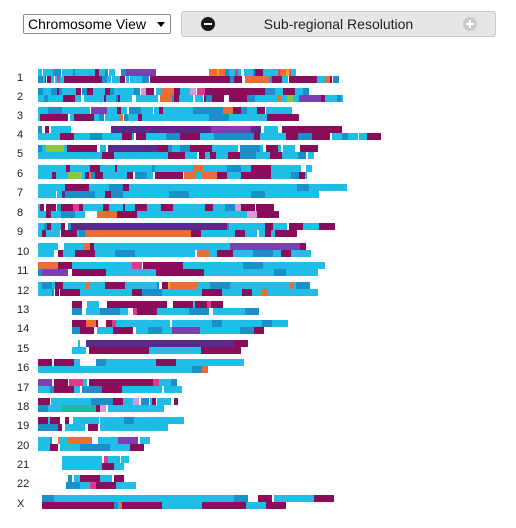 This screenshot has width=516, height=528. Describe the element at coordinates (258, 328) in the screenshot. I see `chromosome-row-14: 14` at that location.